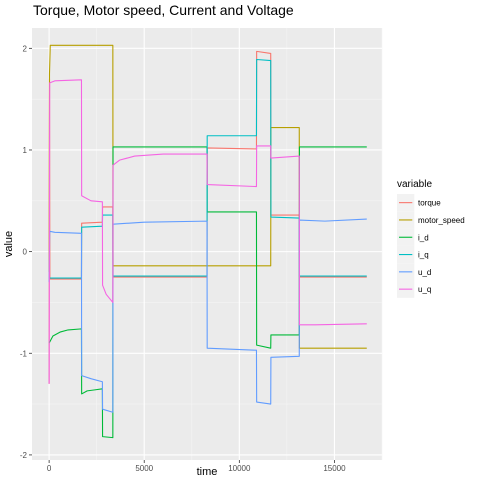 Image resolution: width=480 pixels, height=480 pixels. I want to click on x-tick-label: 5000, so click(144, 468).